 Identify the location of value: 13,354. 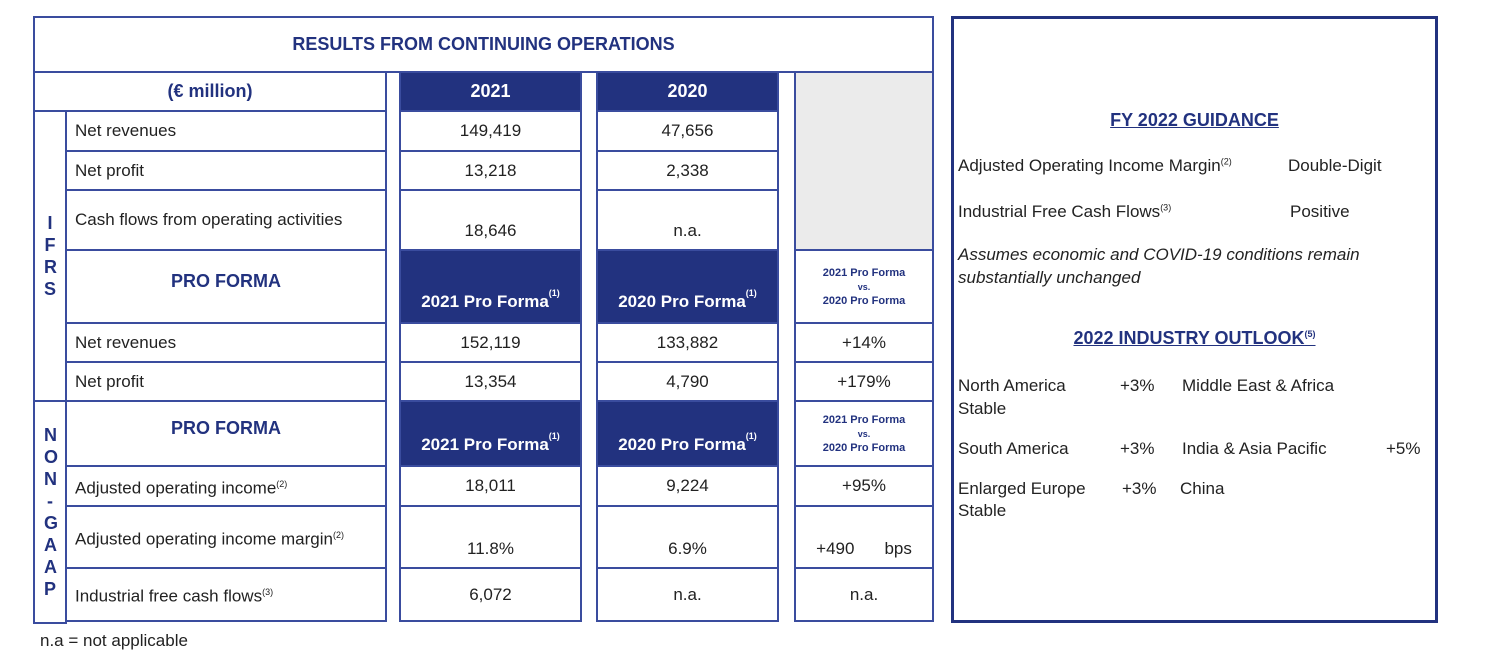
(490, 381).